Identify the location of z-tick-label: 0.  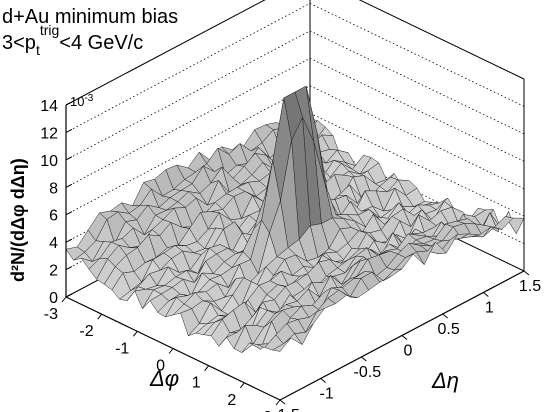
(53, 298).